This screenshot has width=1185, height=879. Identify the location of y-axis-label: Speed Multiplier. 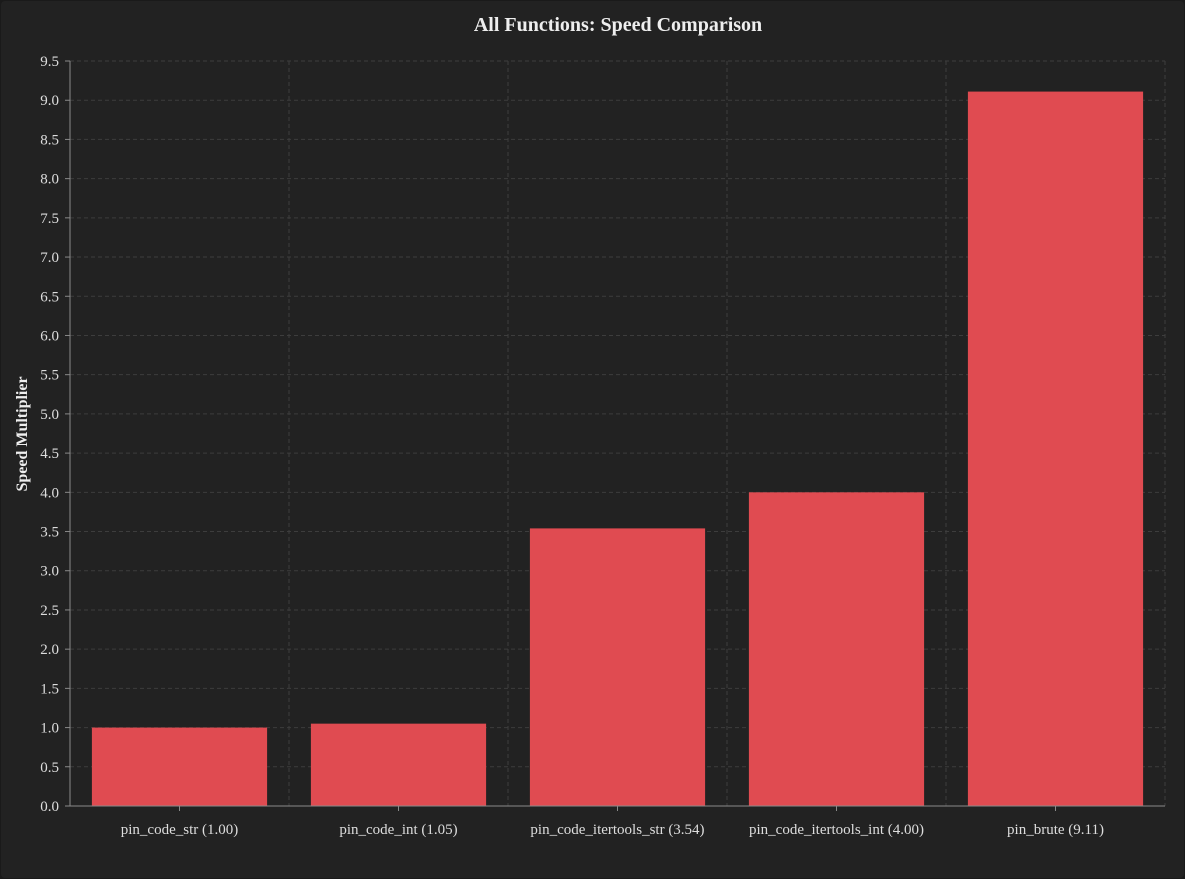
(22, 433).